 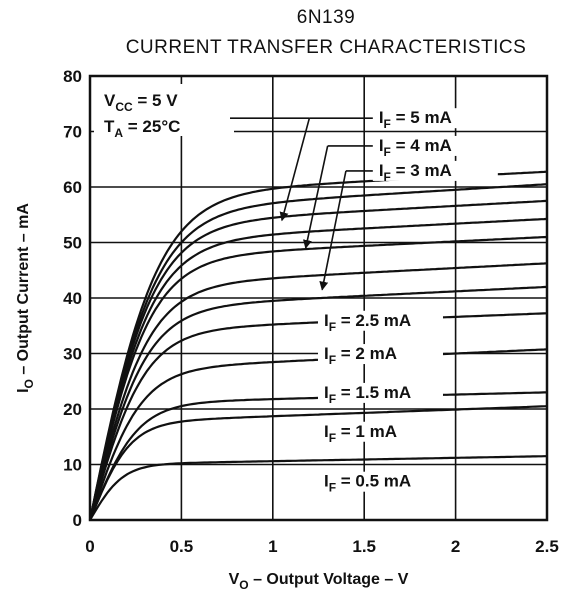 I want to click on annotation-label: IF = 1.5 mA, so click(x=367, y=394).